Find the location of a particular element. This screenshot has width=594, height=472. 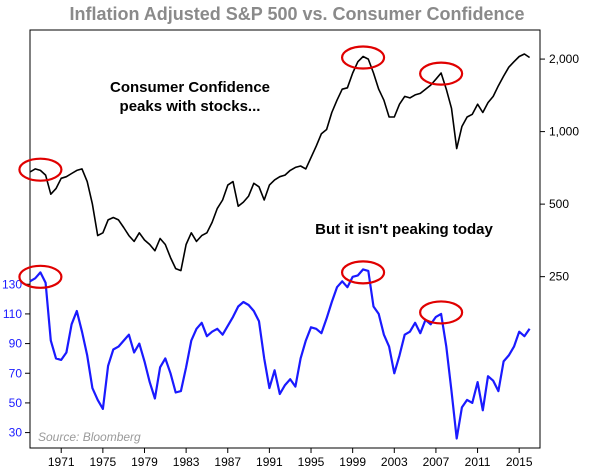

left-tick-label: 110 is located at coordinates (12, 314).